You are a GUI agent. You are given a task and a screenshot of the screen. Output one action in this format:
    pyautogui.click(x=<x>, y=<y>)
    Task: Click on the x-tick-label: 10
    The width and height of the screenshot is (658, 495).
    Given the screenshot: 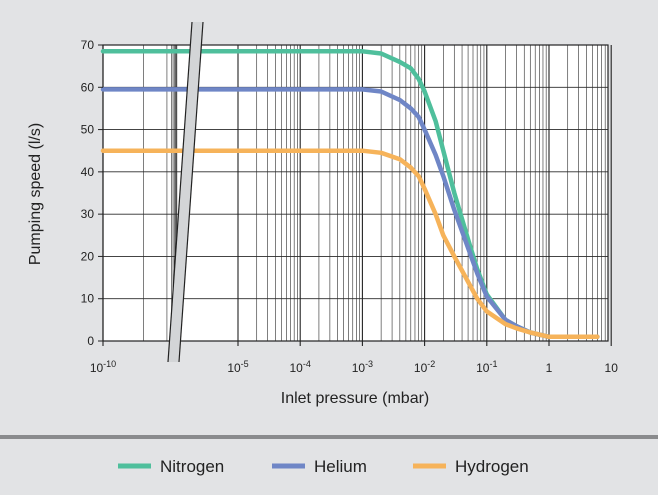 What is the action you would take?
    pyautogui.click(x=612, y=368)
    